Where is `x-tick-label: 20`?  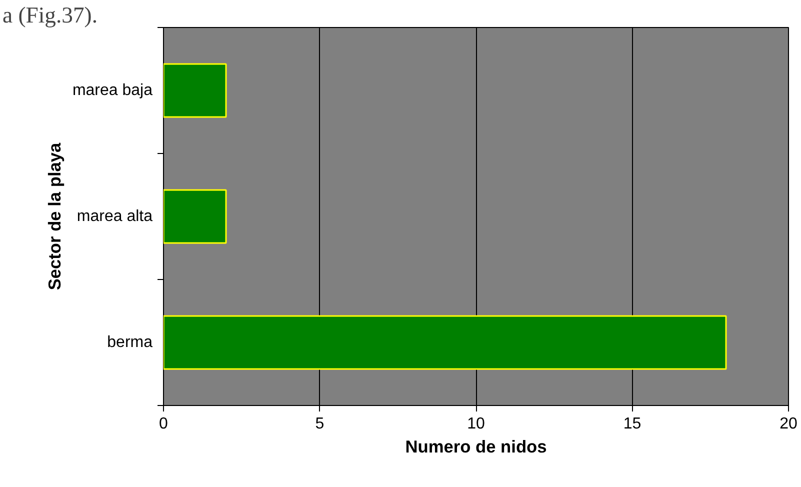
x-tick-label: 20 is located at coordinates (789, 424).